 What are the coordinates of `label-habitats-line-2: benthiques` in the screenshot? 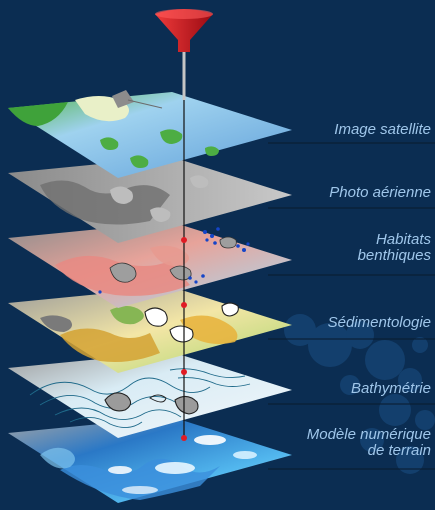 It's located at (394, 255).